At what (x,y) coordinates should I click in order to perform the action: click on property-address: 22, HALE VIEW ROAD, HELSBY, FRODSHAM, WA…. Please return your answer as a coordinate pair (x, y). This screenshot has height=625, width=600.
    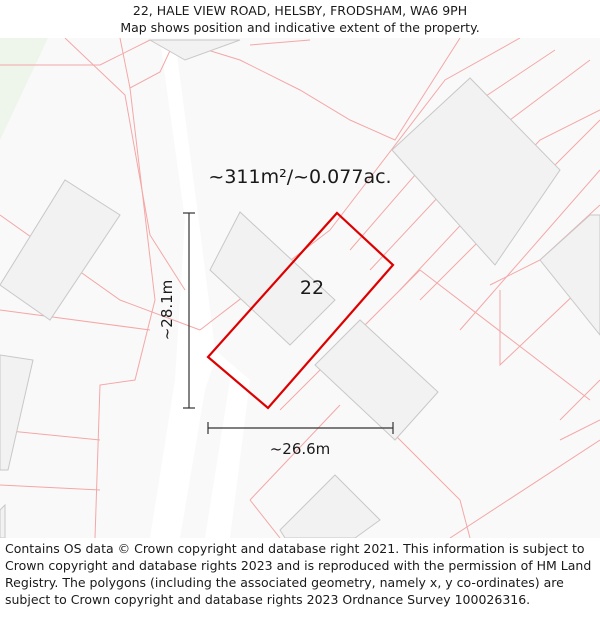
    Looking at the image, I should click on (300, 10).